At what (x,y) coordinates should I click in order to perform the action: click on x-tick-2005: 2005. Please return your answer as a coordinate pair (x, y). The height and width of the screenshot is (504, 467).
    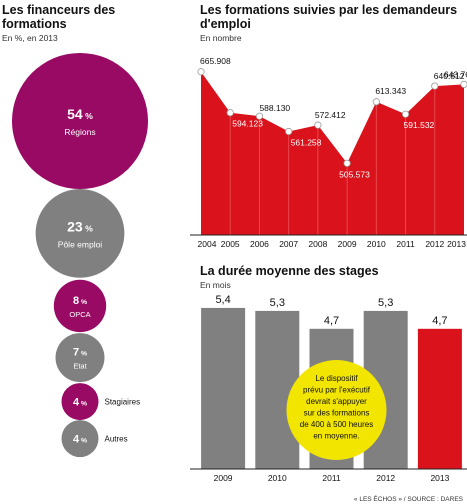
    Looking at the image, I should click on (230, 244).